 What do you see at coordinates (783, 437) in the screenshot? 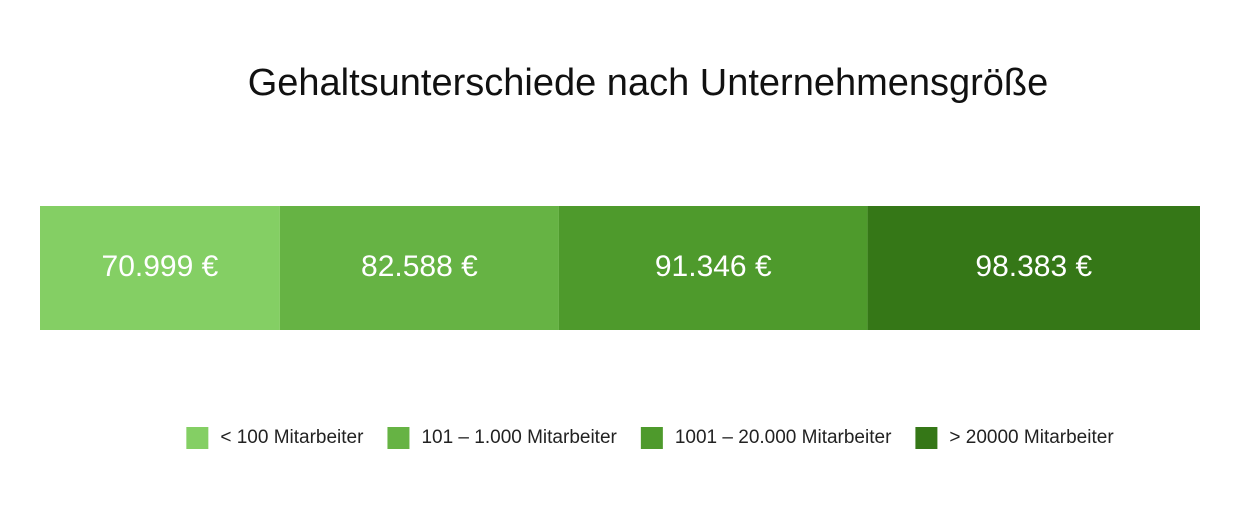
I see `legend-label: 1001 – 20.000 Mitarbeiter` at bounding box center [783, 437].